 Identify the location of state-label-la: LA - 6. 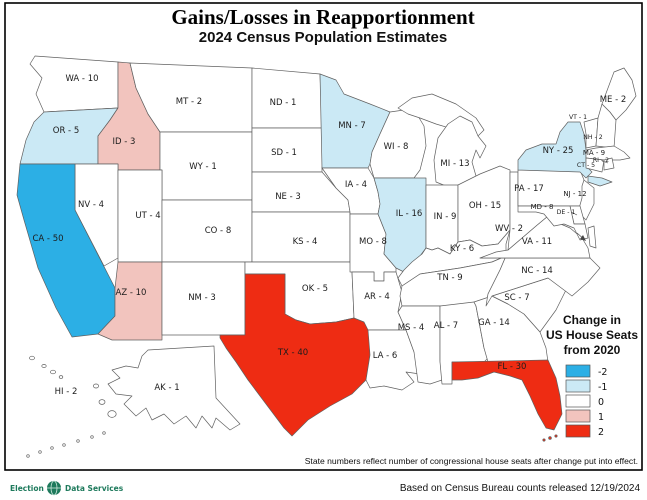
(385, 356).